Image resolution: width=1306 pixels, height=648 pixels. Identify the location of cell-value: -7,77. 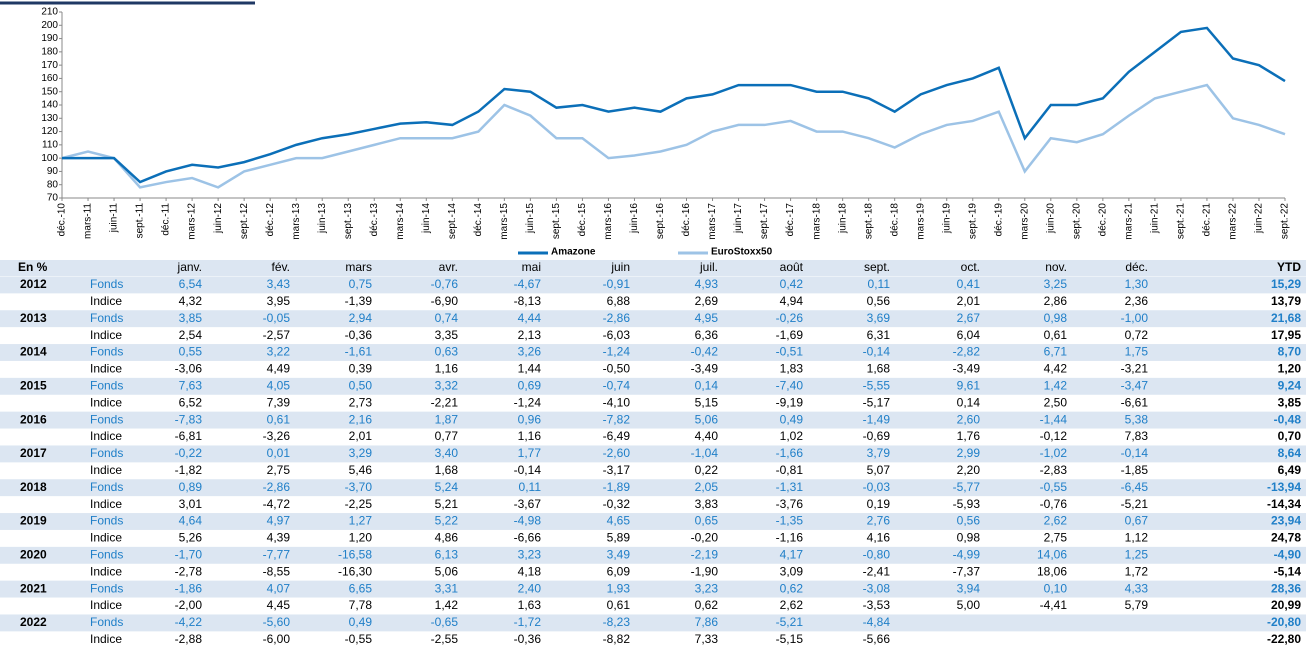
(277, 554).